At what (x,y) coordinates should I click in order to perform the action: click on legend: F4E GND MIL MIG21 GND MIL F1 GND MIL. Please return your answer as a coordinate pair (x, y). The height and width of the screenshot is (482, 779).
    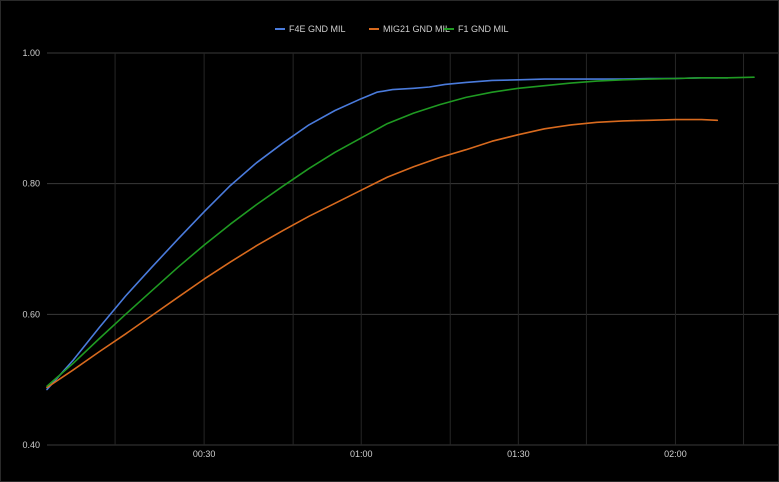
    Looking at the image, I should click on (392, 29).